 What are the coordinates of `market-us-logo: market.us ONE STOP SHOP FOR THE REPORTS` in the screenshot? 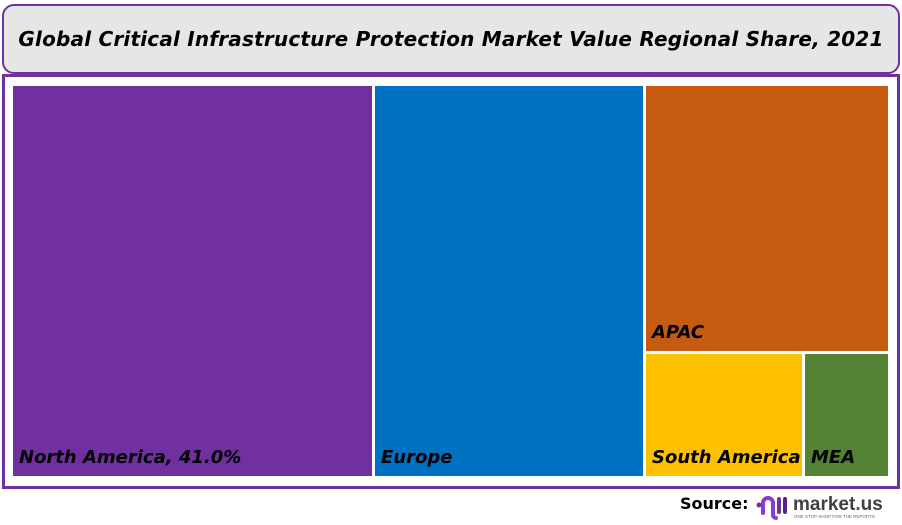 It's located at (819, 507).